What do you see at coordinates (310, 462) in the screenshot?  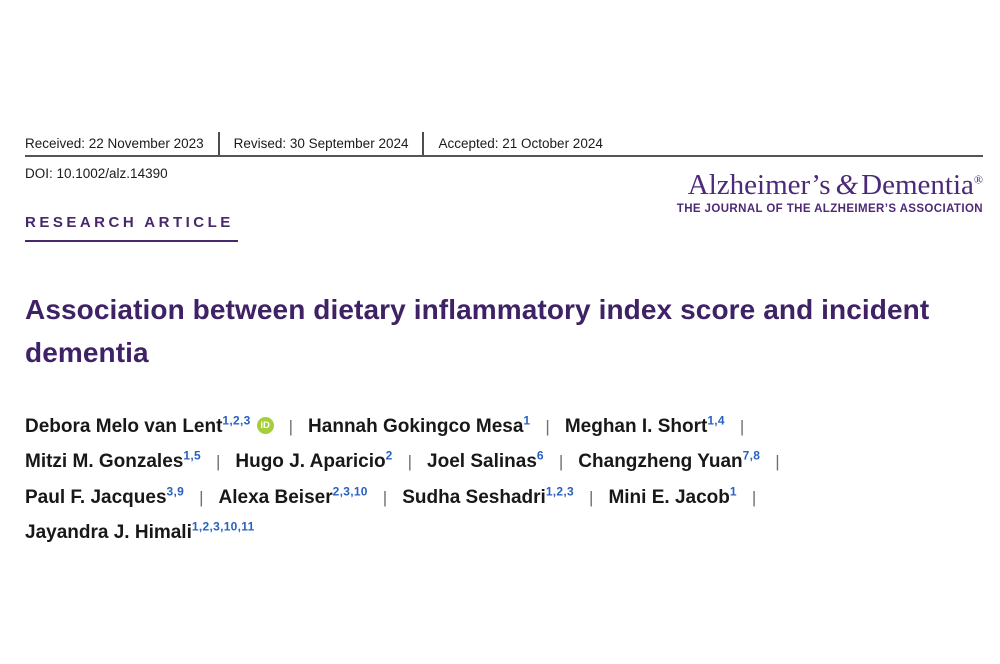 I see `author-name: Hugo J. Aparicio` at bounding box center [310, 462].